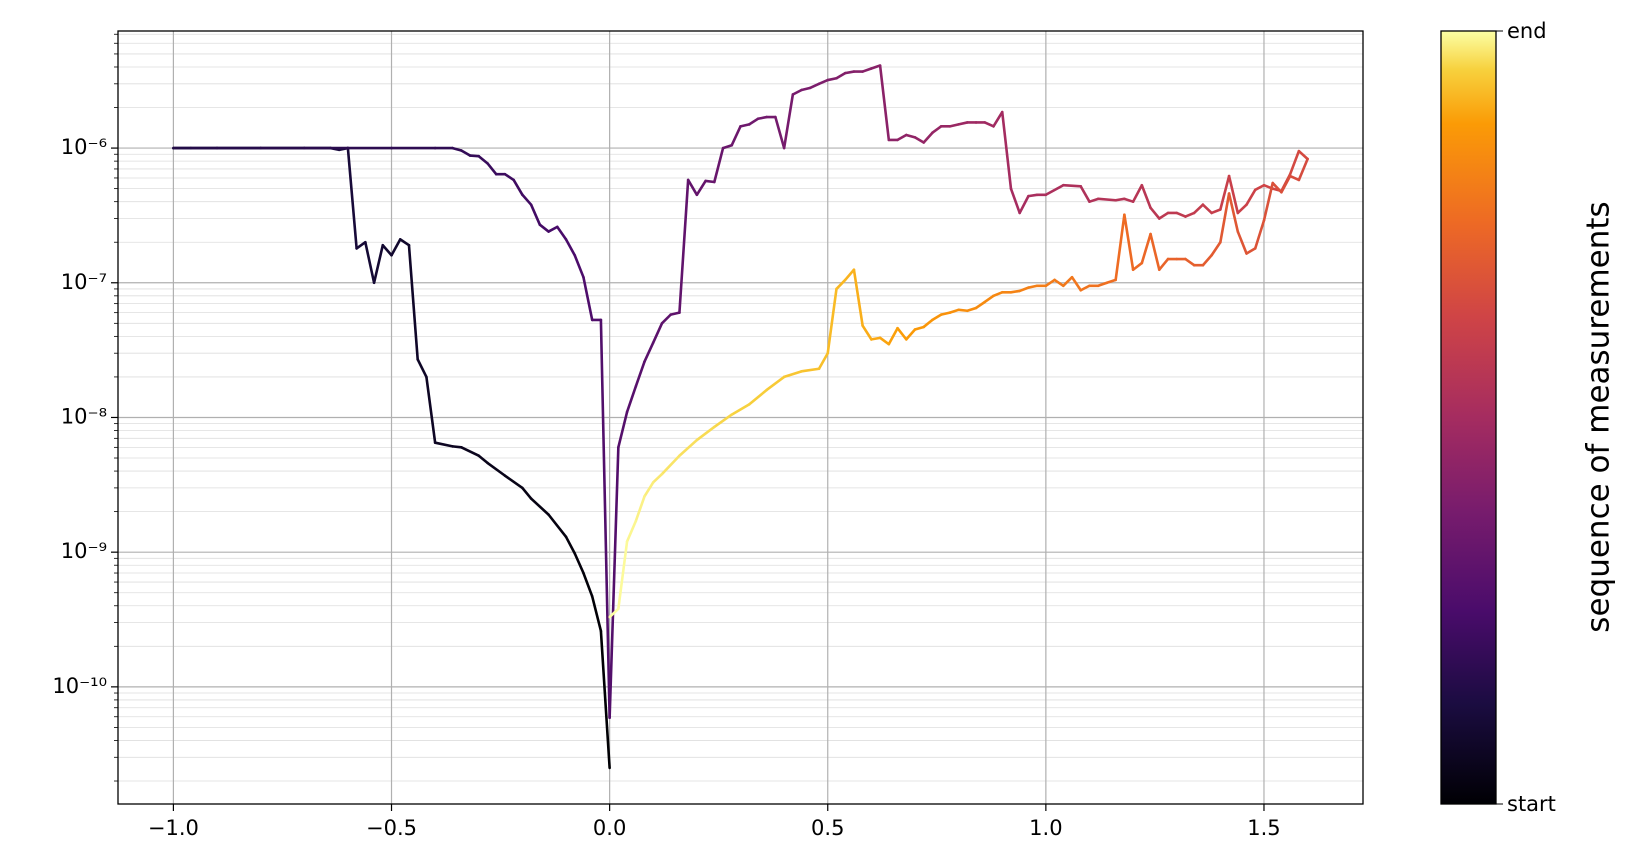 The height and width of the screenshot is (868, 1629). What do you see at coordinates (1263, 828) in the screenshot?
I see `x-tick-label: 1.5` at bounding box center [1263, 828].